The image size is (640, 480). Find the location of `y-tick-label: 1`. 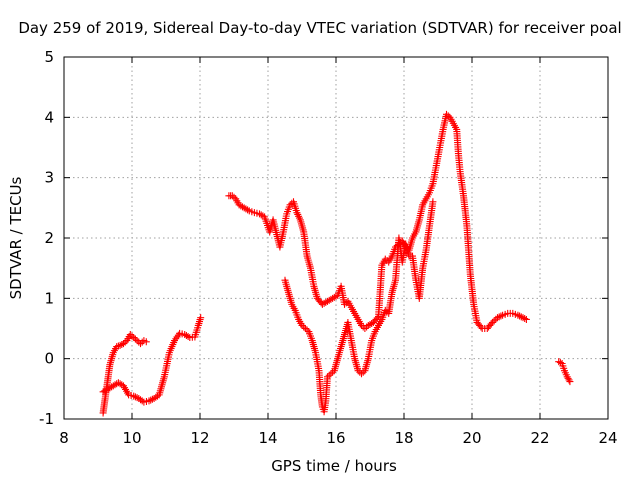

y-tick-label: 1 is located at coordinates (49, 298).